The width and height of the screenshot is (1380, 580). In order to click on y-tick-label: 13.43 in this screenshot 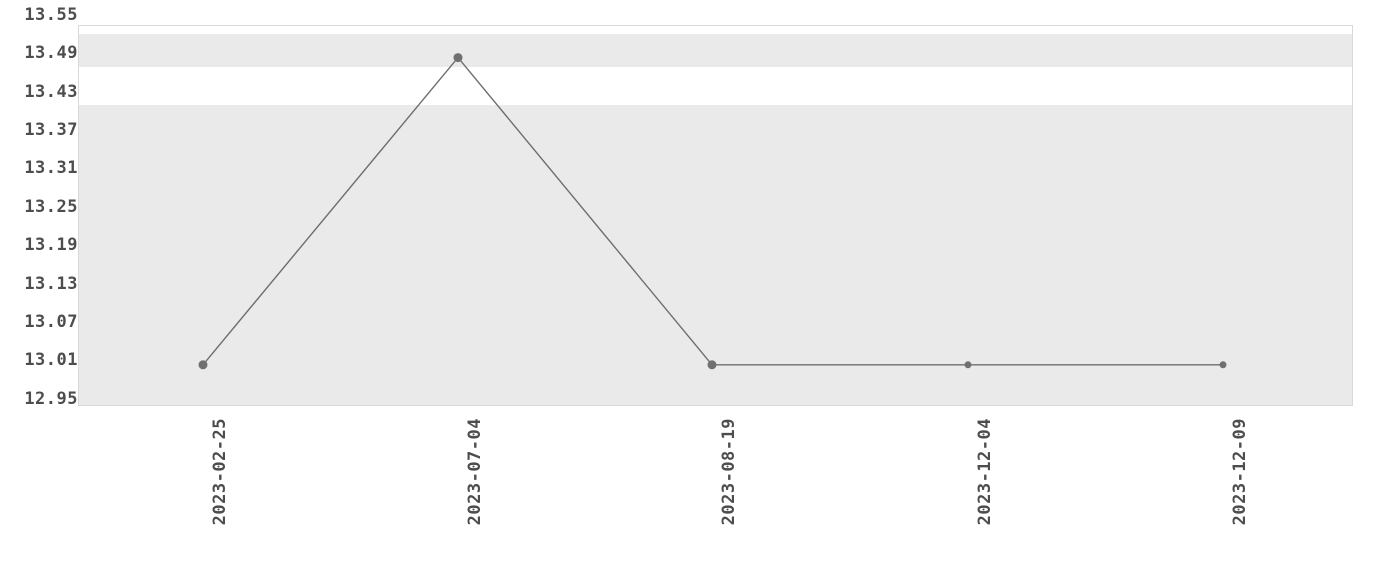, I will do `click(51, 92)`.